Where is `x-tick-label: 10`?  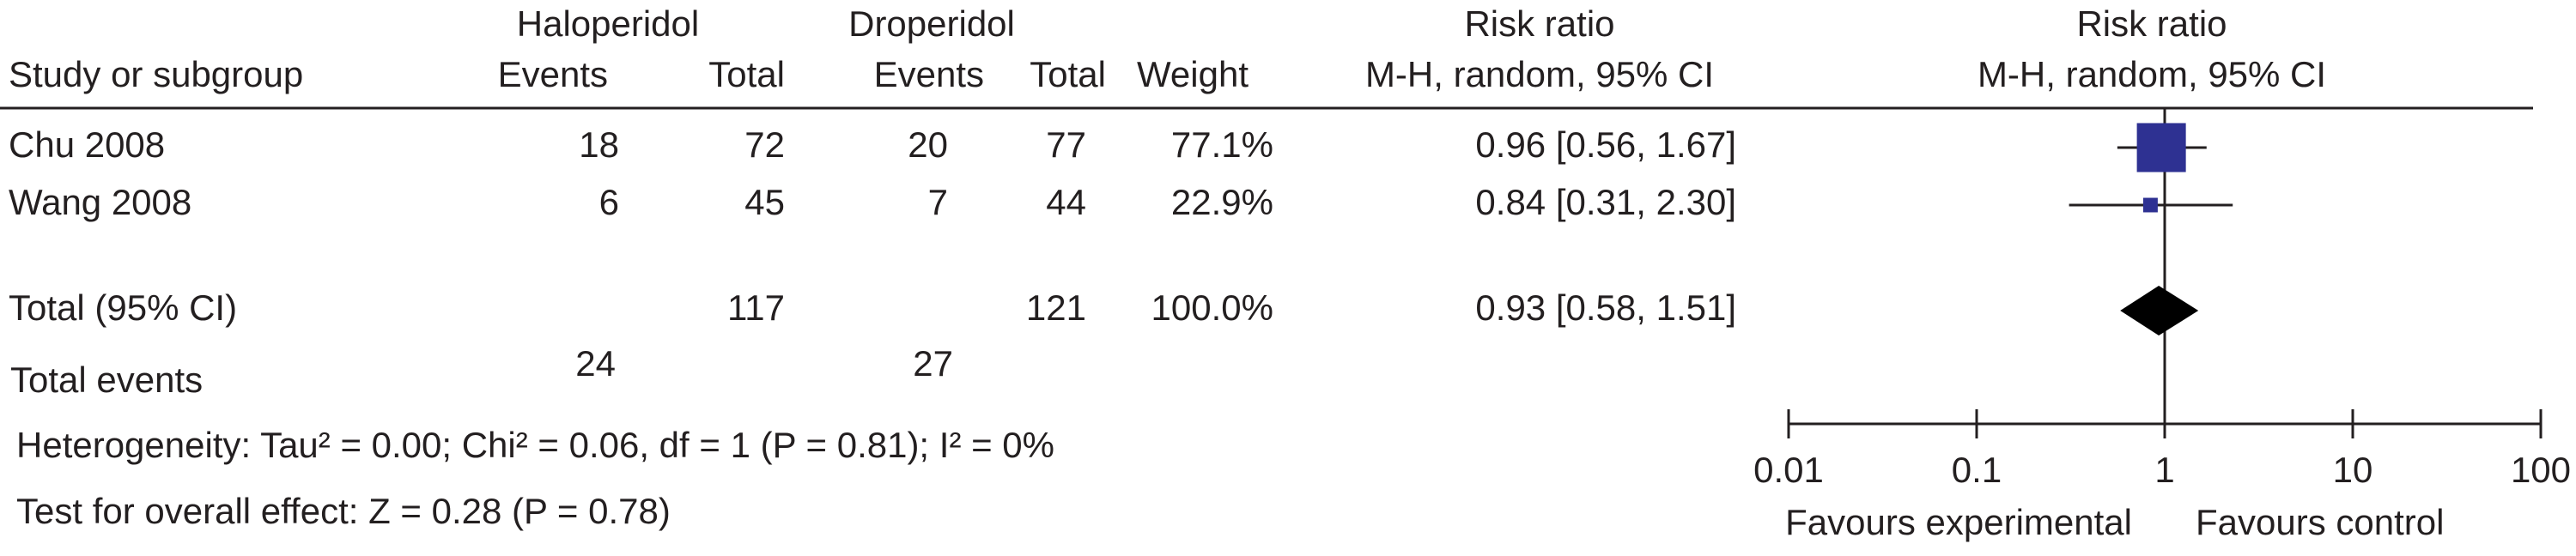
x-tick-label: 10 is located at coordinates (2353, 470).